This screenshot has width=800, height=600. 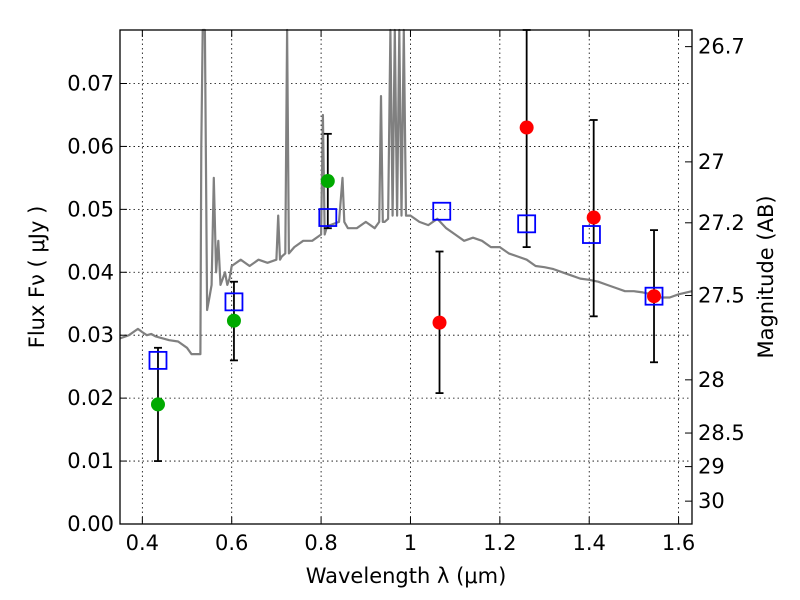 What do you see at coordinates (406, 576) in the screenshot?
I see `x-axis-label: Wavelength λ (μm)` at bounding box center [406, 576].